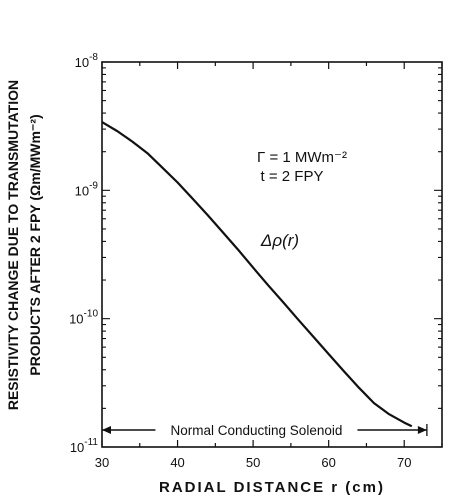 The width and height of the screenshot is (467, 501). What do you see at coordinates (292, 176) in the screenshot?
I see `annotation-time: t = 2 FPY` at bounding box center [292, 176].